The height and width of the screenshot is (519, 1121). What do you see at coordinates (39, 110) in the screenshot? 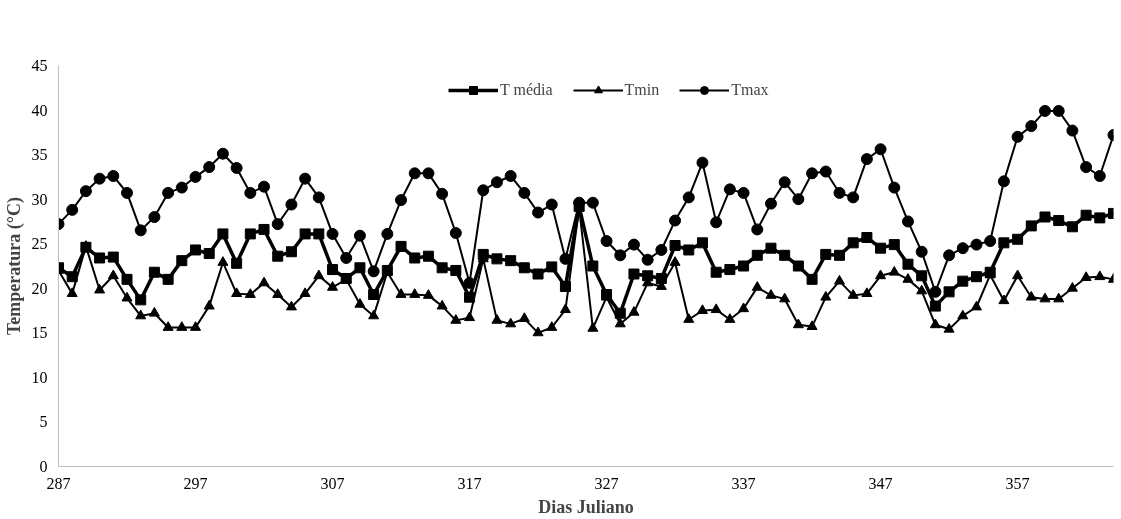
I see `y-tick-label: 40` at bounding box center [39, 110].